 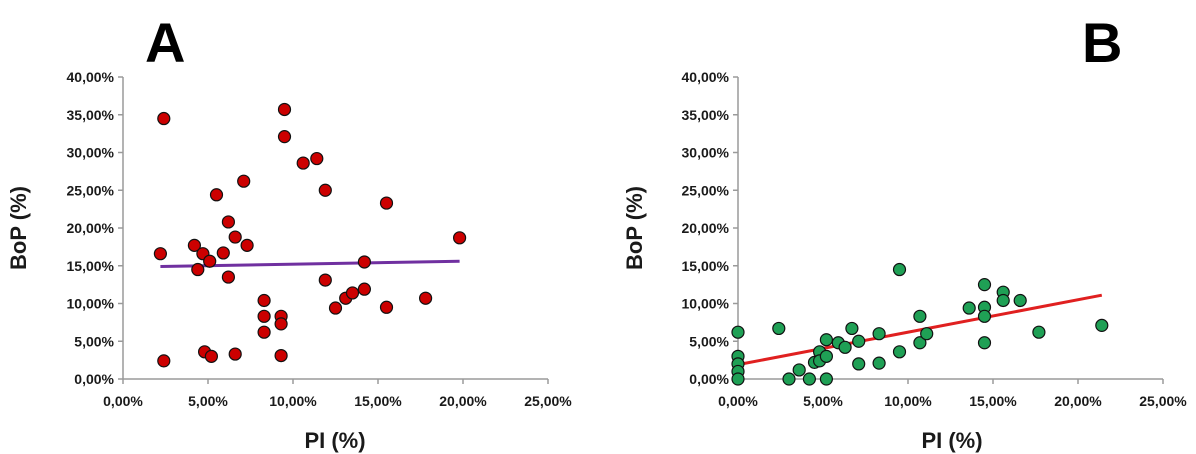 What do you see at coordinates (951, 440) in the screenshot?
I see `panel-b-x-axis-title: PI (%)` at bounding box center [951, 440].